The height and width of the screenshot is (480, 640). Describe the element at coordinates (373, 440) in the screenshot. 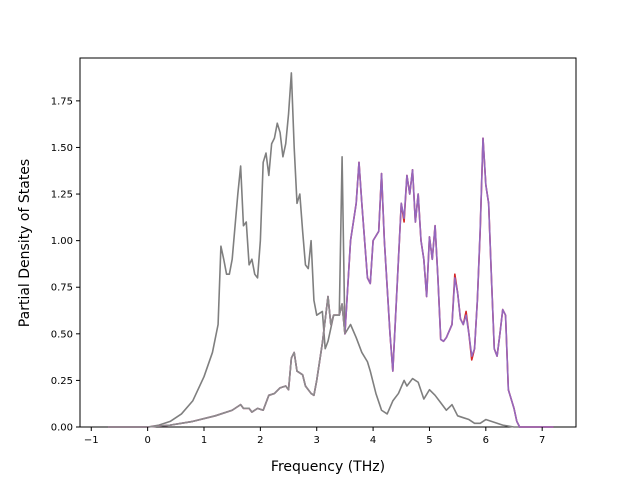

I see `x-tick-label: 4` at that location.